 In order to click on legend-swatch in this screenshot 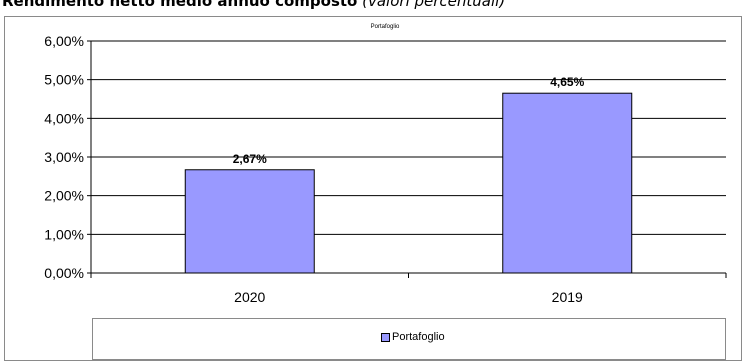, I will do `click(385, 337)`.